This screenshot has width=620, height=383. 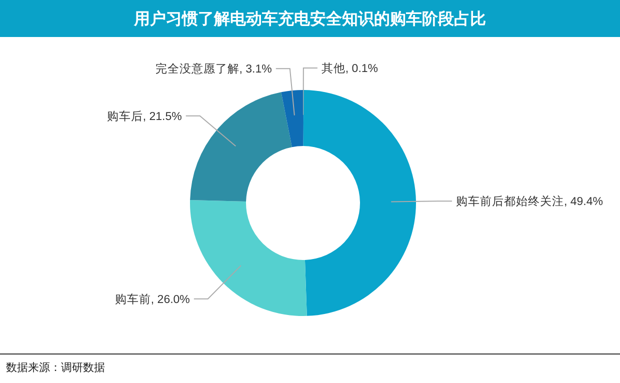 I want to click on slice-label: 完全没意愿了解, 3.1%, so click(x=213, y=69).